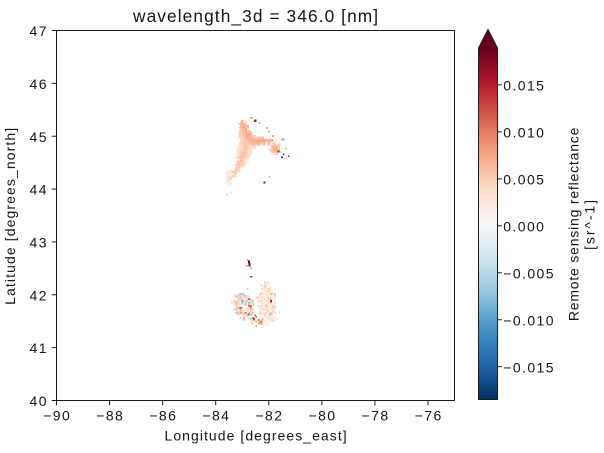 The image size is (604, 453). What do you see at coordinates (10, 216) in the screenshot?
I see `svg-text: Latitude [degrees_north]` at bounding box center [10, 216].